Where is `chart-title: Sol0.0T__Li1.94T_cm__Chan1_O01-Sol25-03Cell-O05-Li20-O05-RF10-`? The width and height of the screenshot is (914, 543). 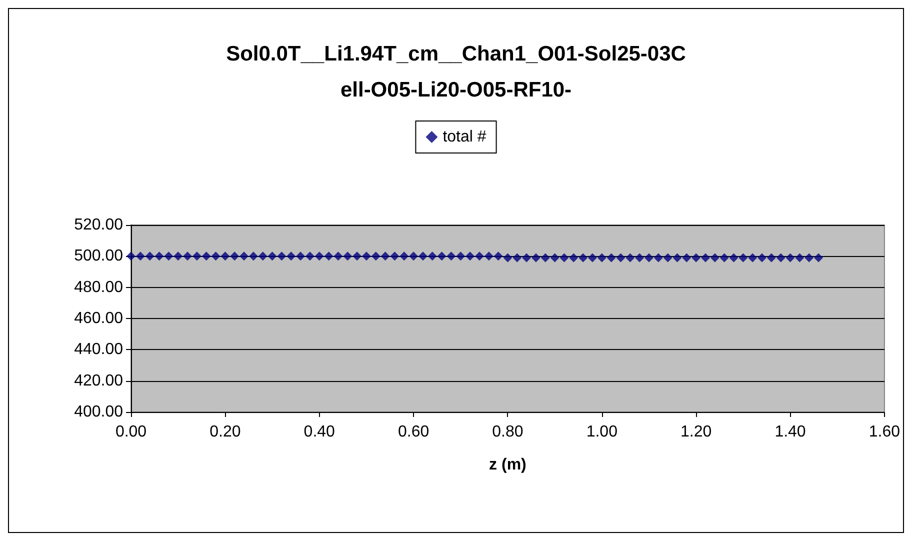 chart-title: Sol0.0T__Li1.94T_cm__Chan1_O01-Sol25-03Cell-O05-Li20-O05-RF10- is located at coordinates (456, 72).